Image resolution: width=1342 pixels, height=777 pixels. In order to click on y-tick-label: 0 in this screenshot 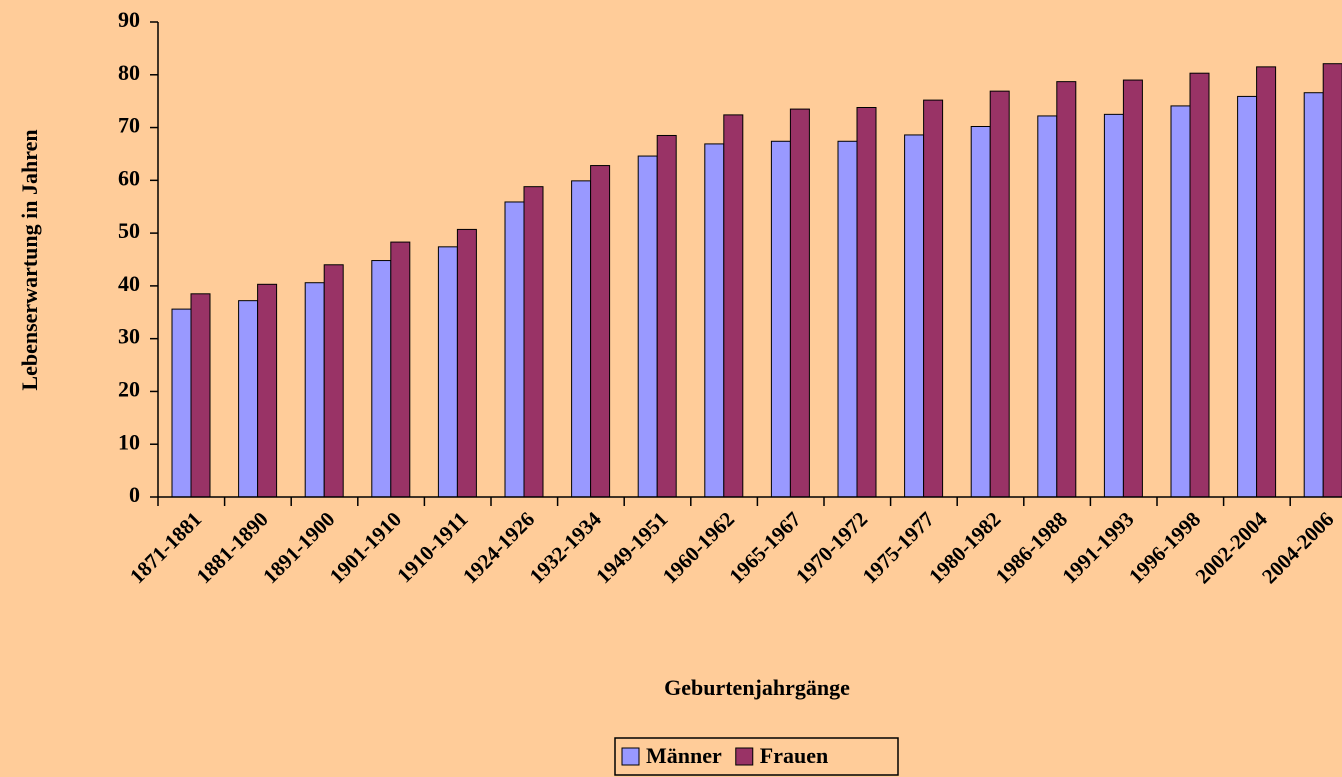, I will do `click(134, 494)`.